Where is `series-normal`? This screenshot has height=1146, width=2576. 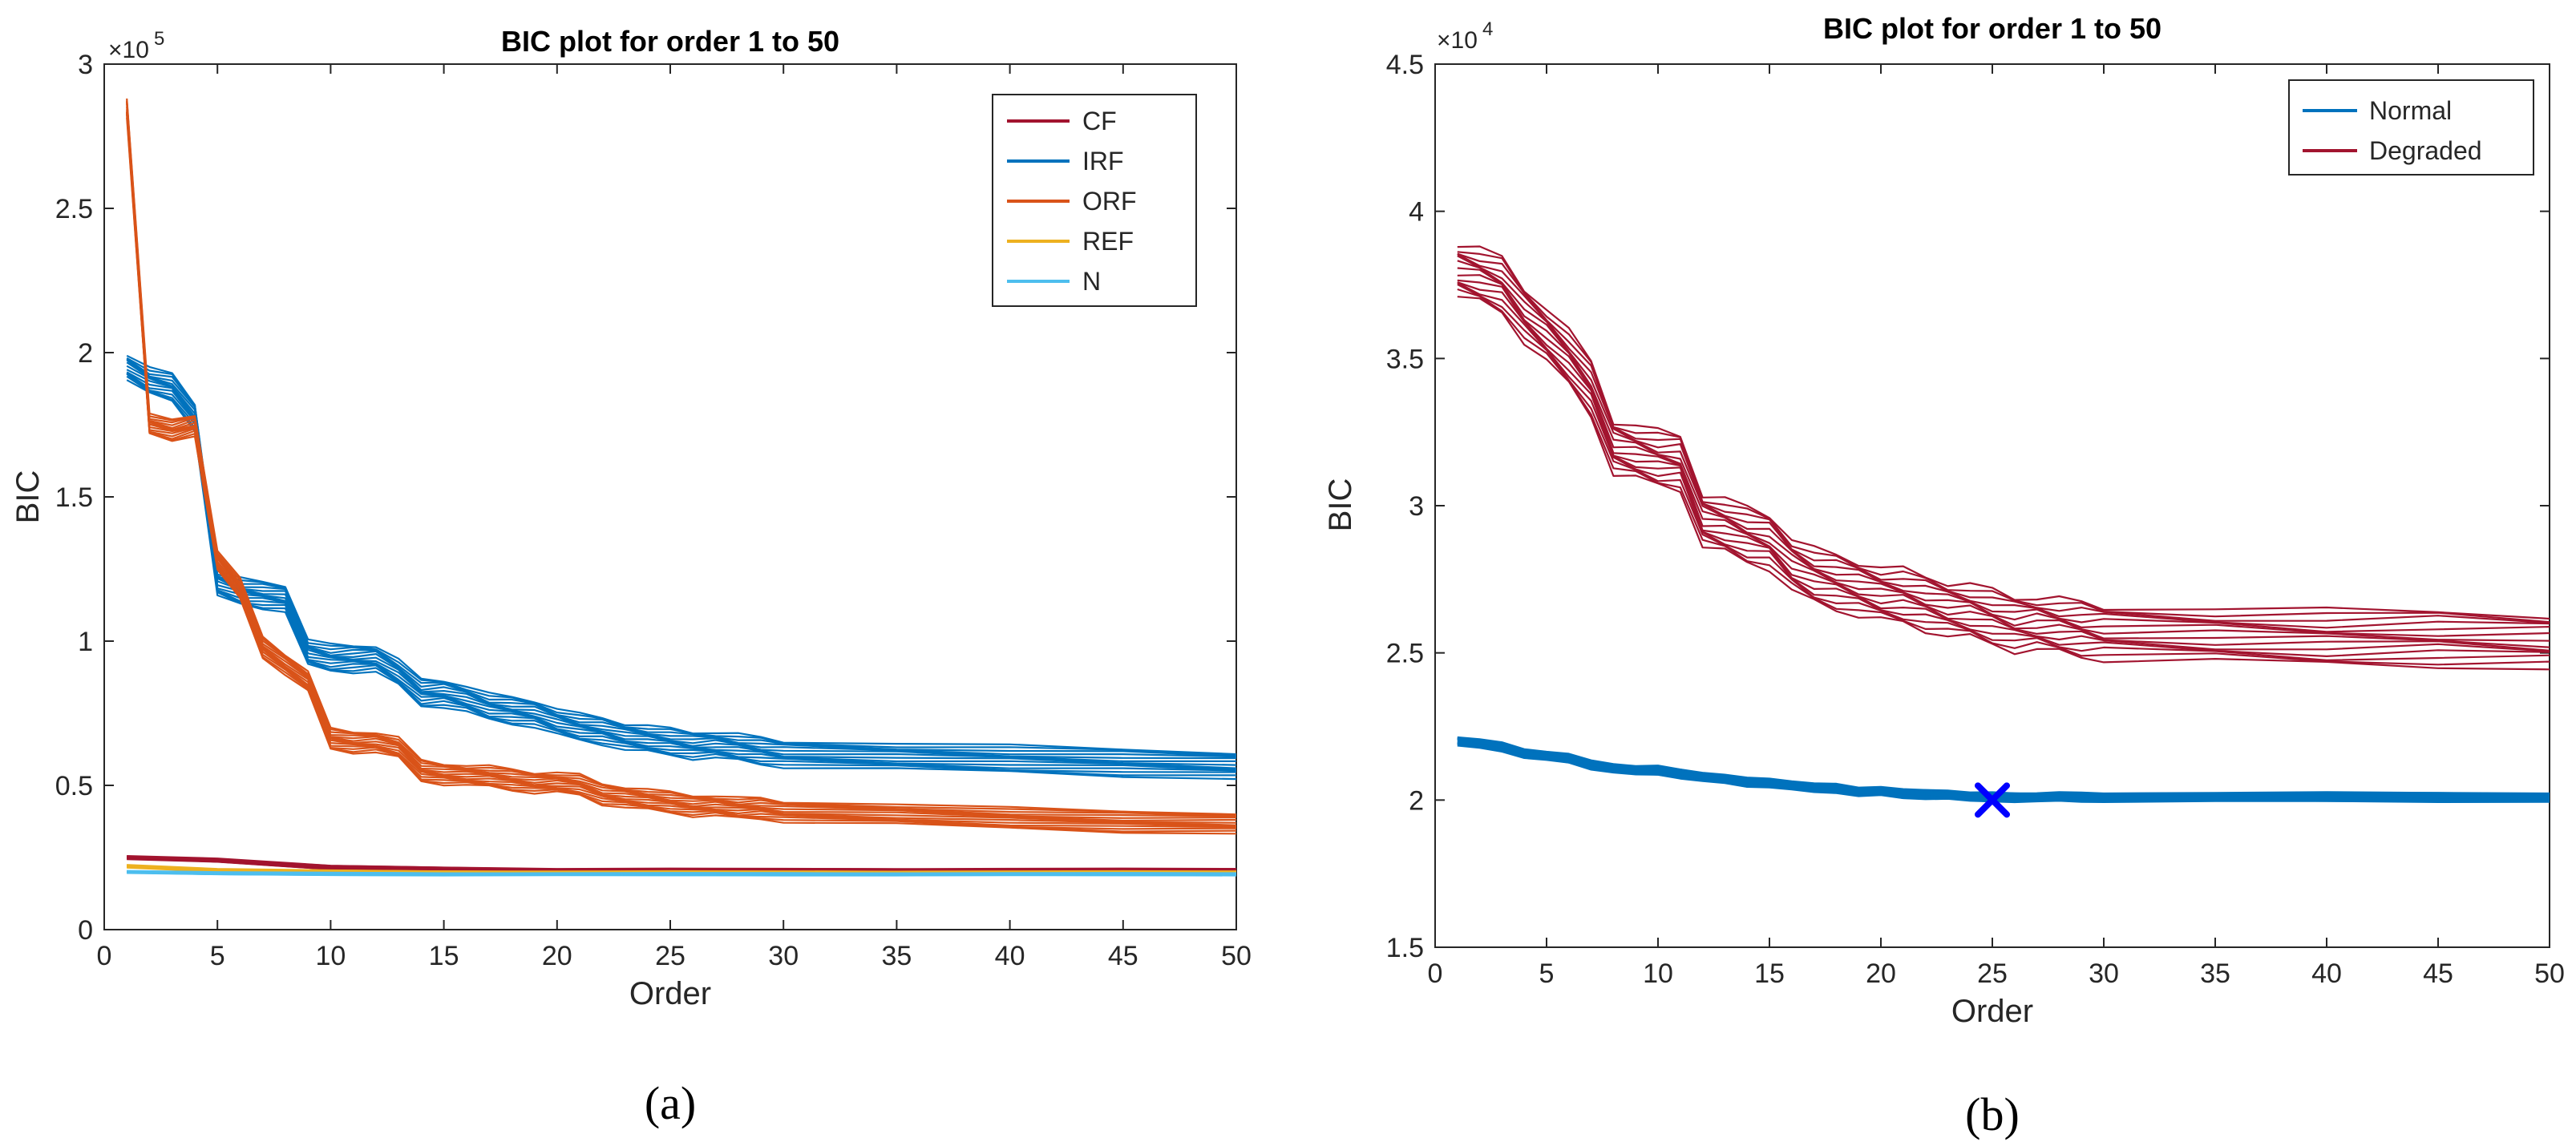 series-normal is located at coordinates (2003, 770).